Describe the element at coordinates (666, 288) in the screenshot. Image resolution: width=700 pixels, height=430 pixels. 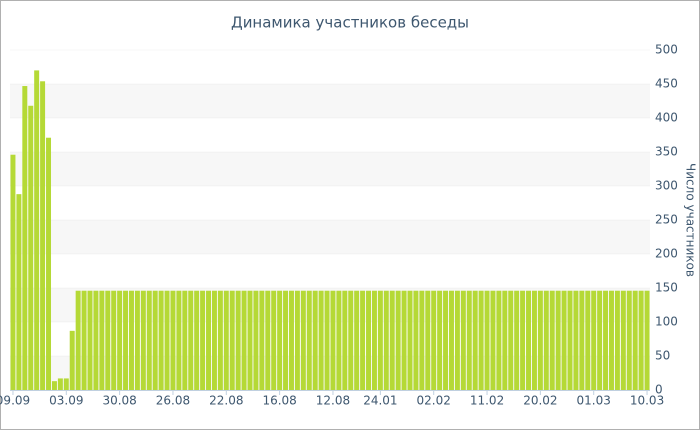
I see `y-tick-label: 150` at that location.